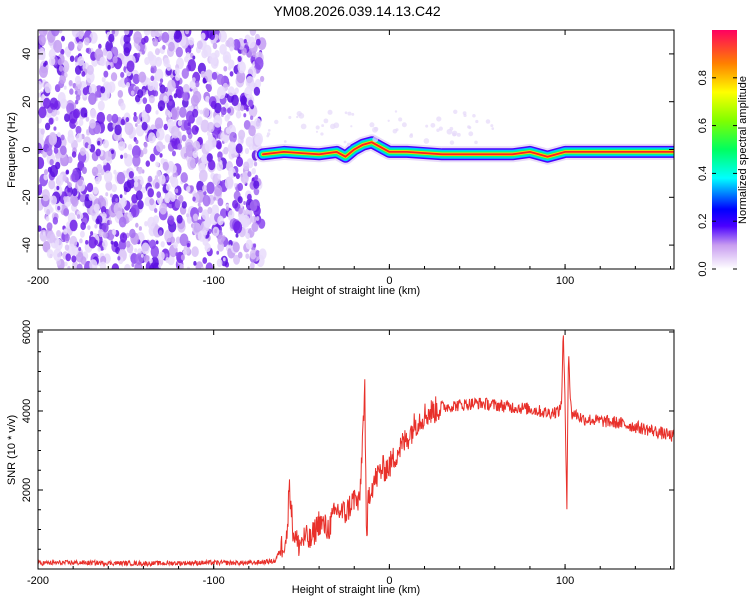 Image resolution: width=750 pixels, height=600 pixels. What do you see at coordinates (389, 281) in the screenshot?
I see `x-tick-label: 0` at bounding box center [389, 281].